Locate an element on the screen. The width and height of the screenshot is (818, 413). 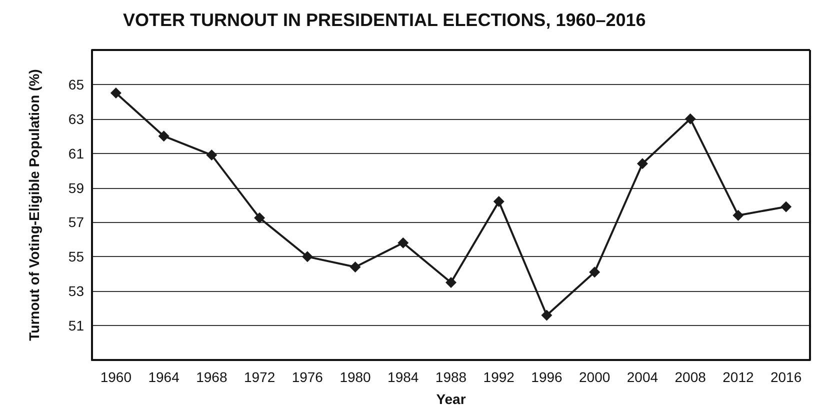
x-tick-label: 1964 is located at coordinates (164, 377).